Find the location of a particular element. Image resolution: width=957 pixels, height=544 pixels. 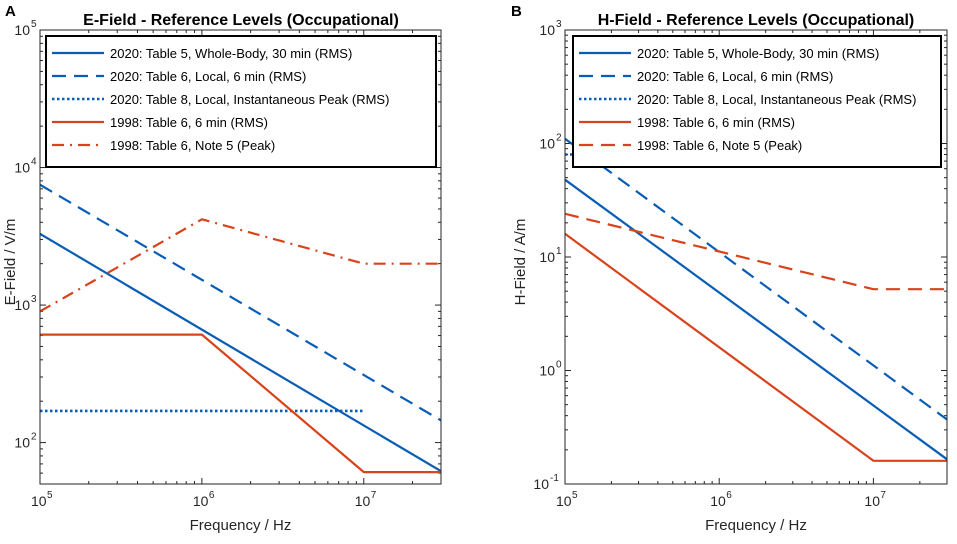

panel-letter: A is located at coordinates (10, 11).